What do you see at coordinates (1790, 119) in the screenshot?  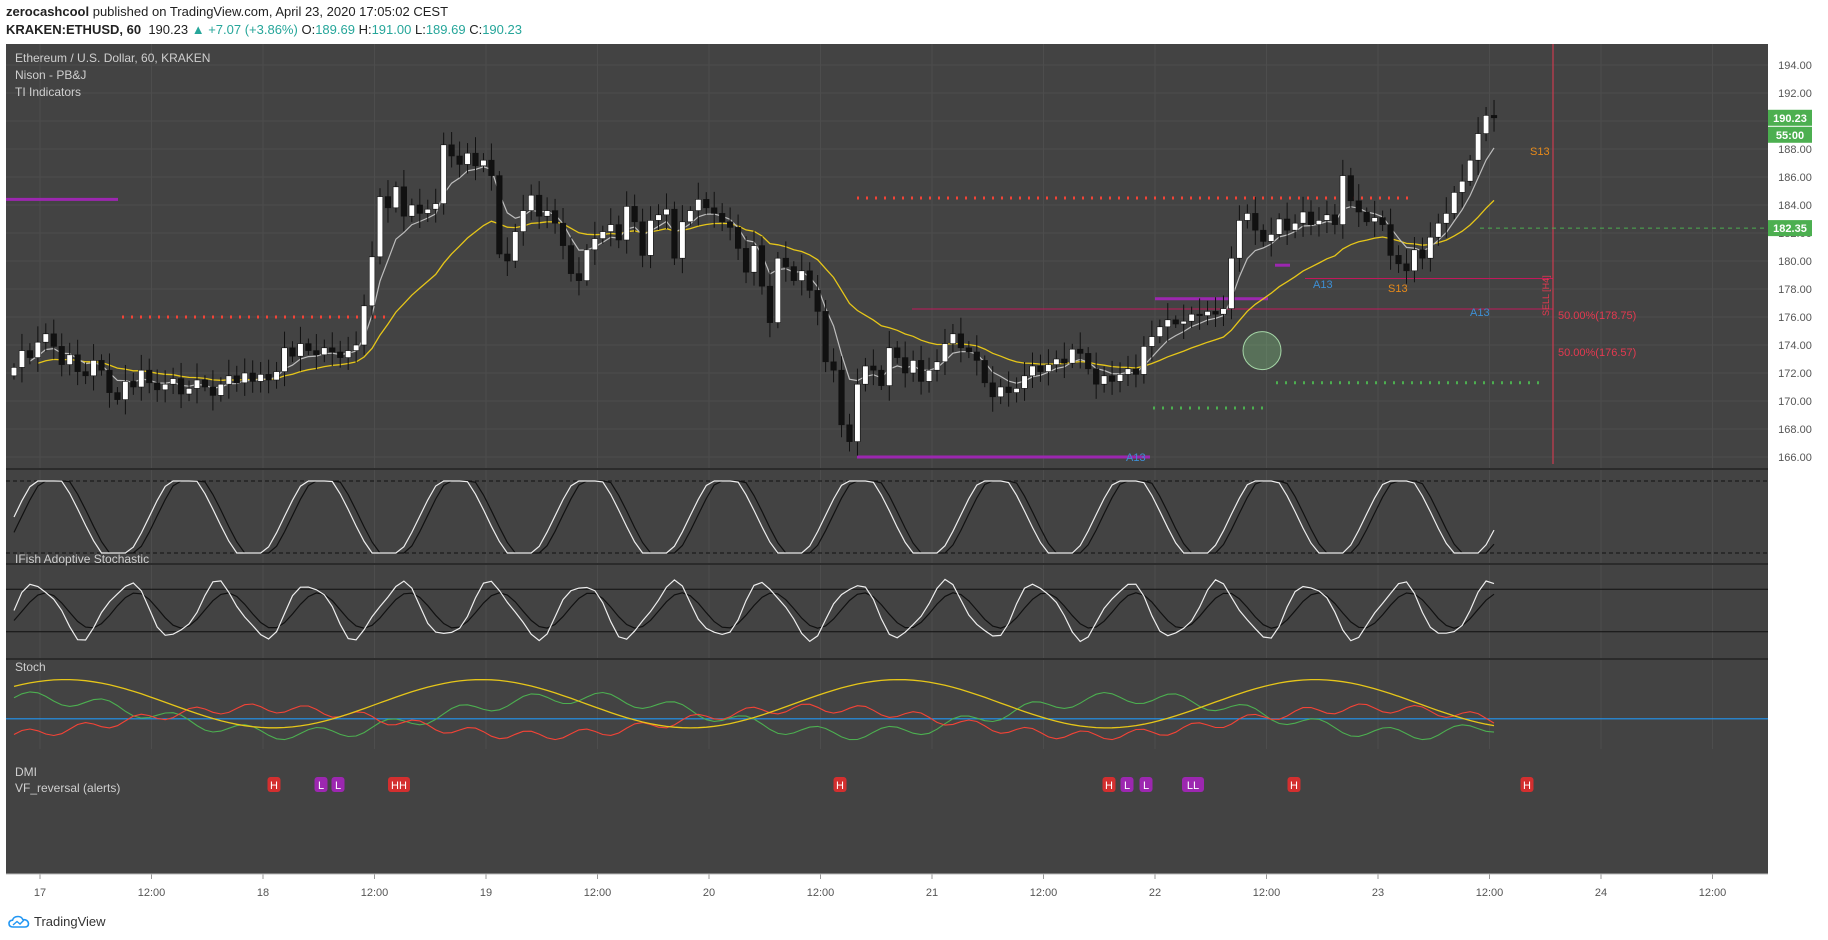 I see `last-price-badge: 190.23` at bounding box center [1790, 119].